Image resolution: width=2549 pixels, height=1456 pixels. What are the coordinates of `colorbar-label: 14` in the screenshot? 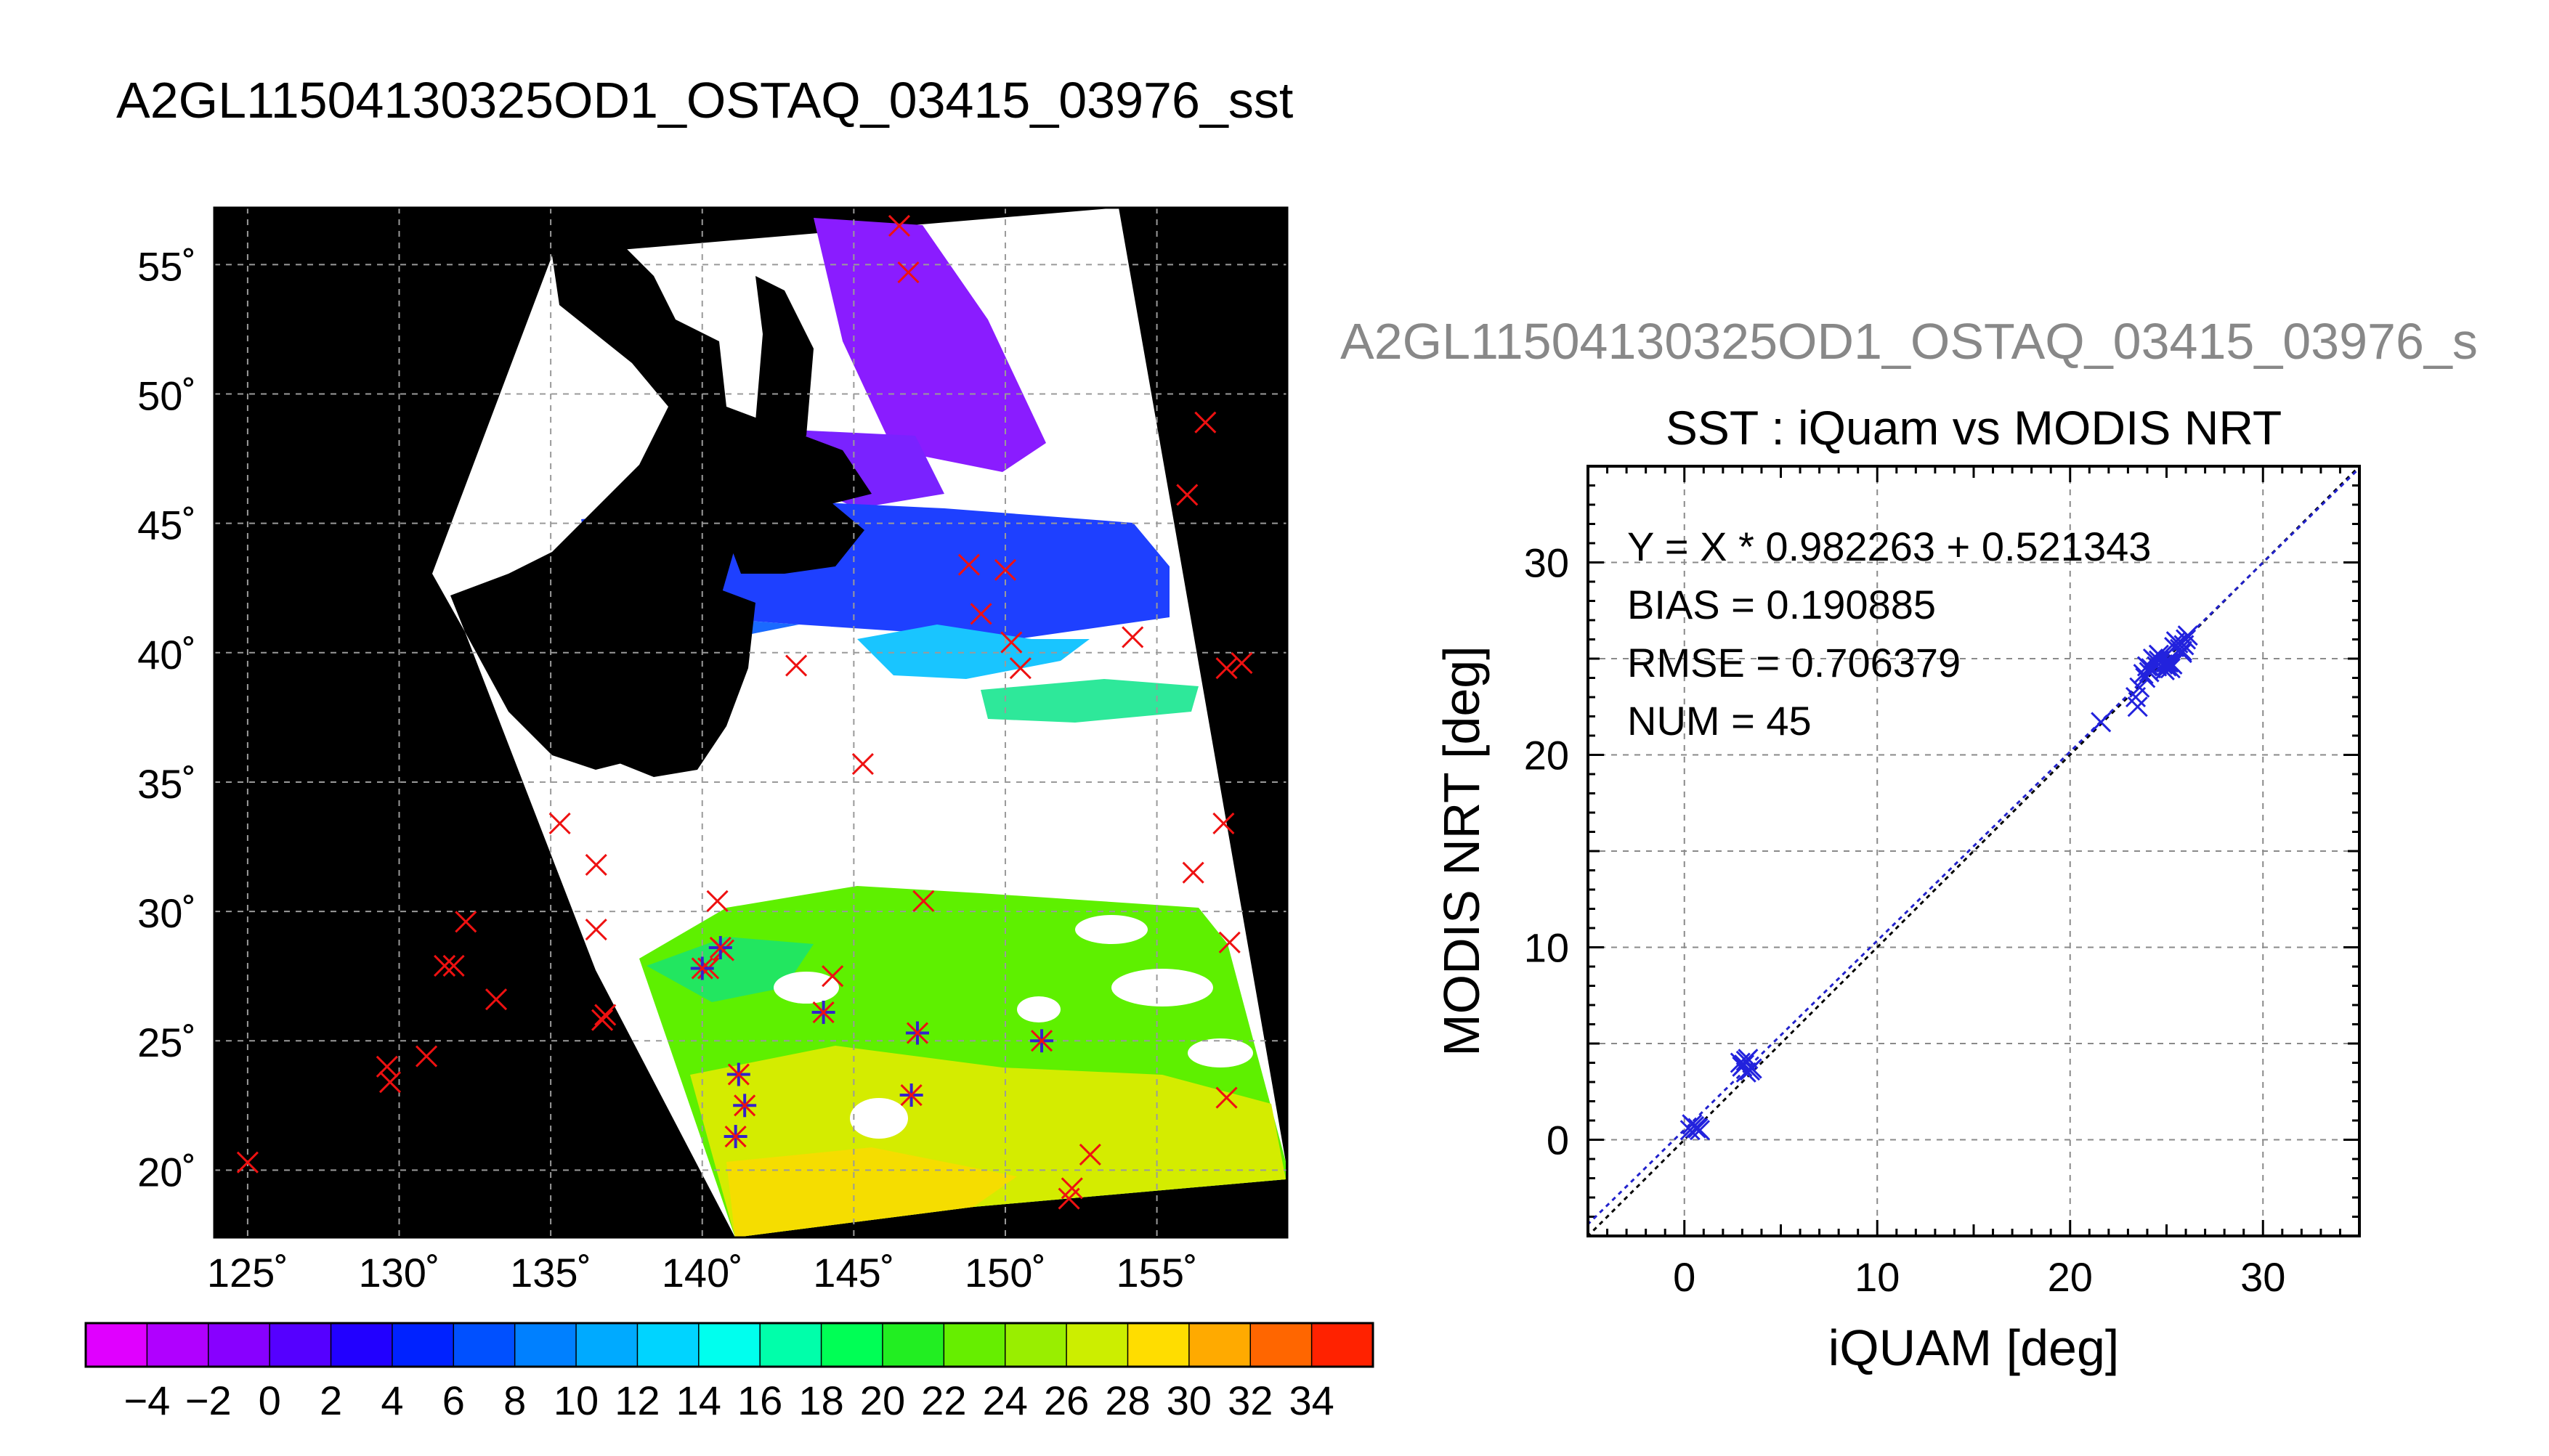 It's located at (699, 1401).